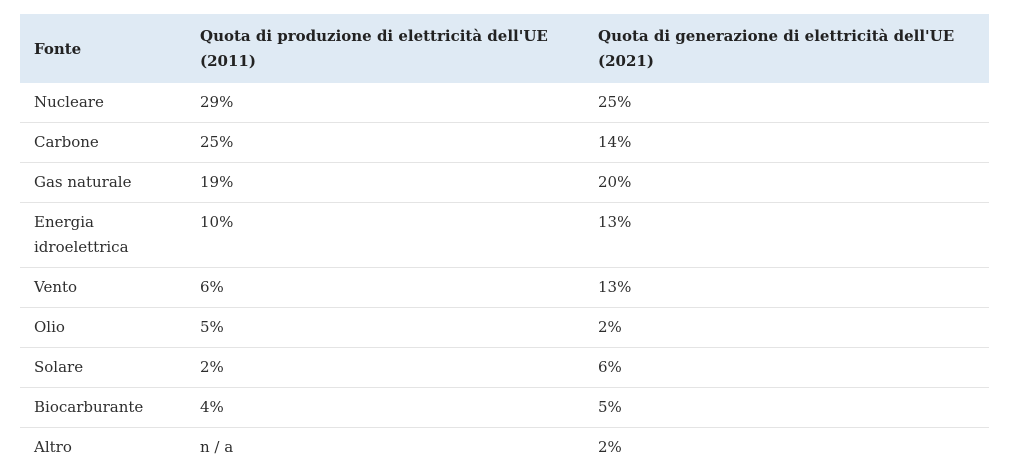  I want to click on table-row: Carbone 25% 14%, so click(504, 142).